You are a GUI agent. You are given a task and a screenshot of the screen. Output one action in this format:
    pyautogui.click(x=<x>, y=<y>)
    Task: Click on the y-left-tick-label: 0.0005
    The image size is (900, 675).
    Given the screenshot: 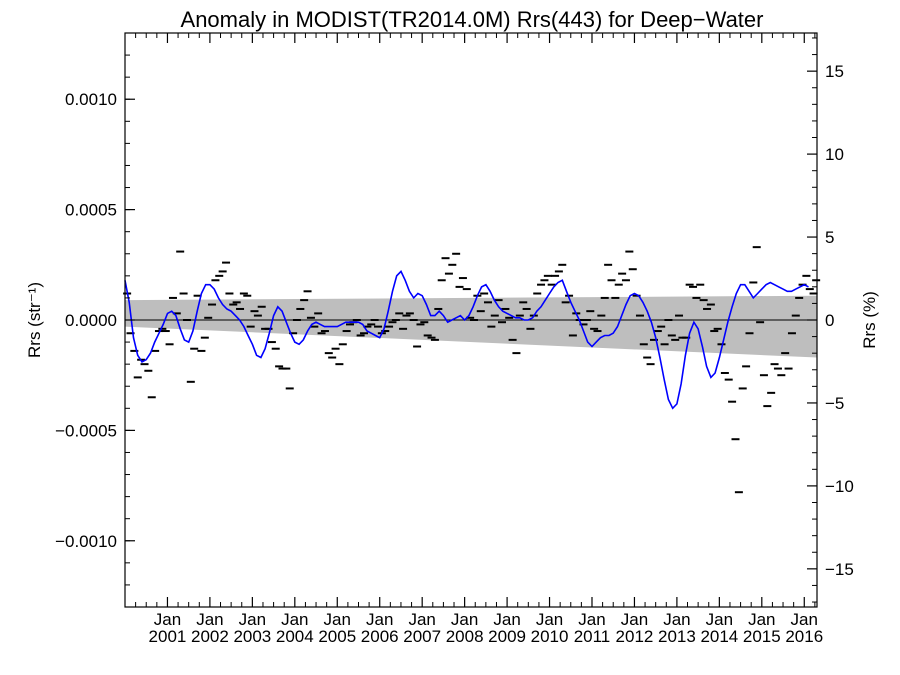 What is the action you would take?
    pyautogui.click(x=91, y=210)
    